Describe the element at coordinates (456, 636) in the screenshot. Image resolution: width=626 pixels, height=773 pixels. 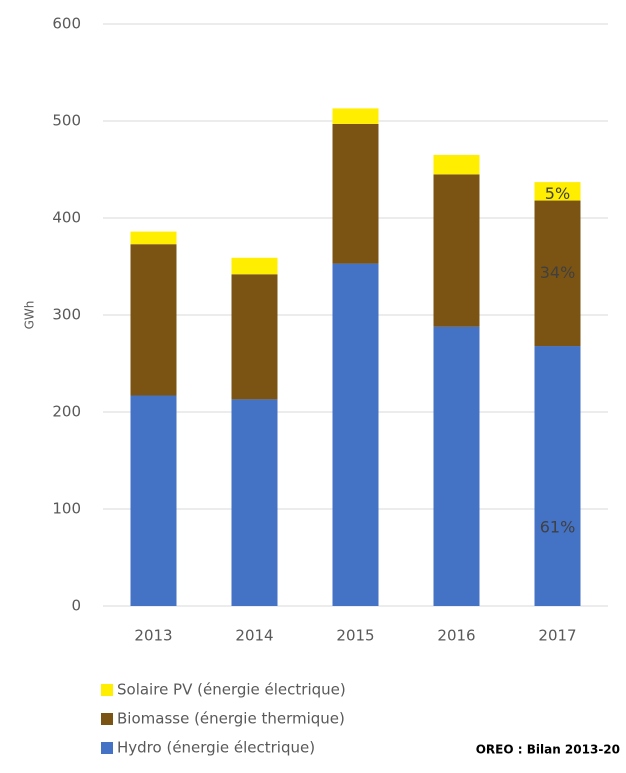
I see `x-tick-label: 2016` at that location.